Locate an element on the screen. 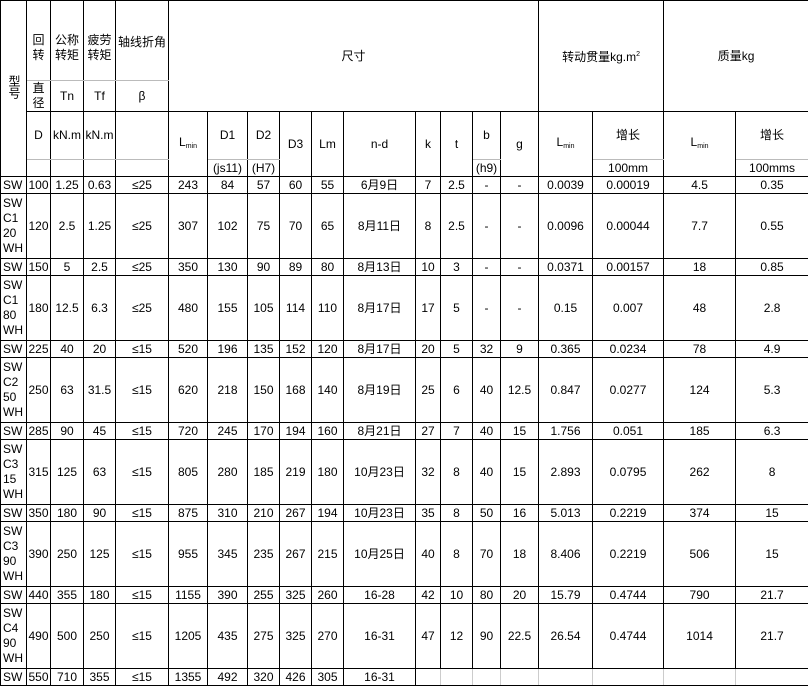  table-cell: 0.0795 is located at coordinates (628, 472).